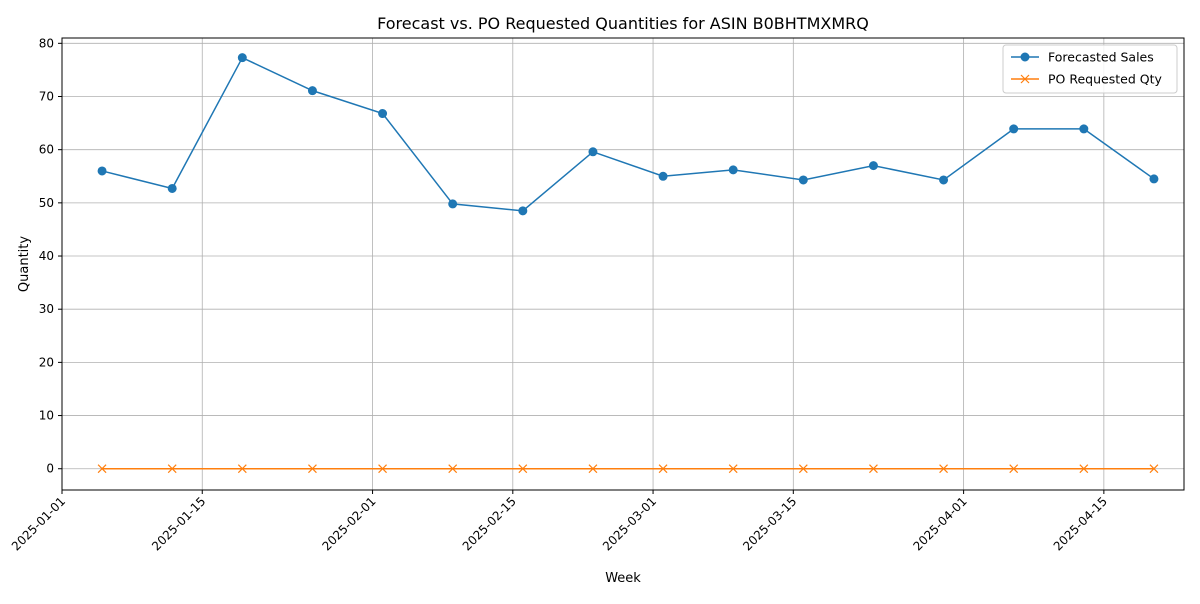 Image resolution: width=1200 pixels, height=604 pixels. I want to click on y-tick-label: 50, so click(46, 203).